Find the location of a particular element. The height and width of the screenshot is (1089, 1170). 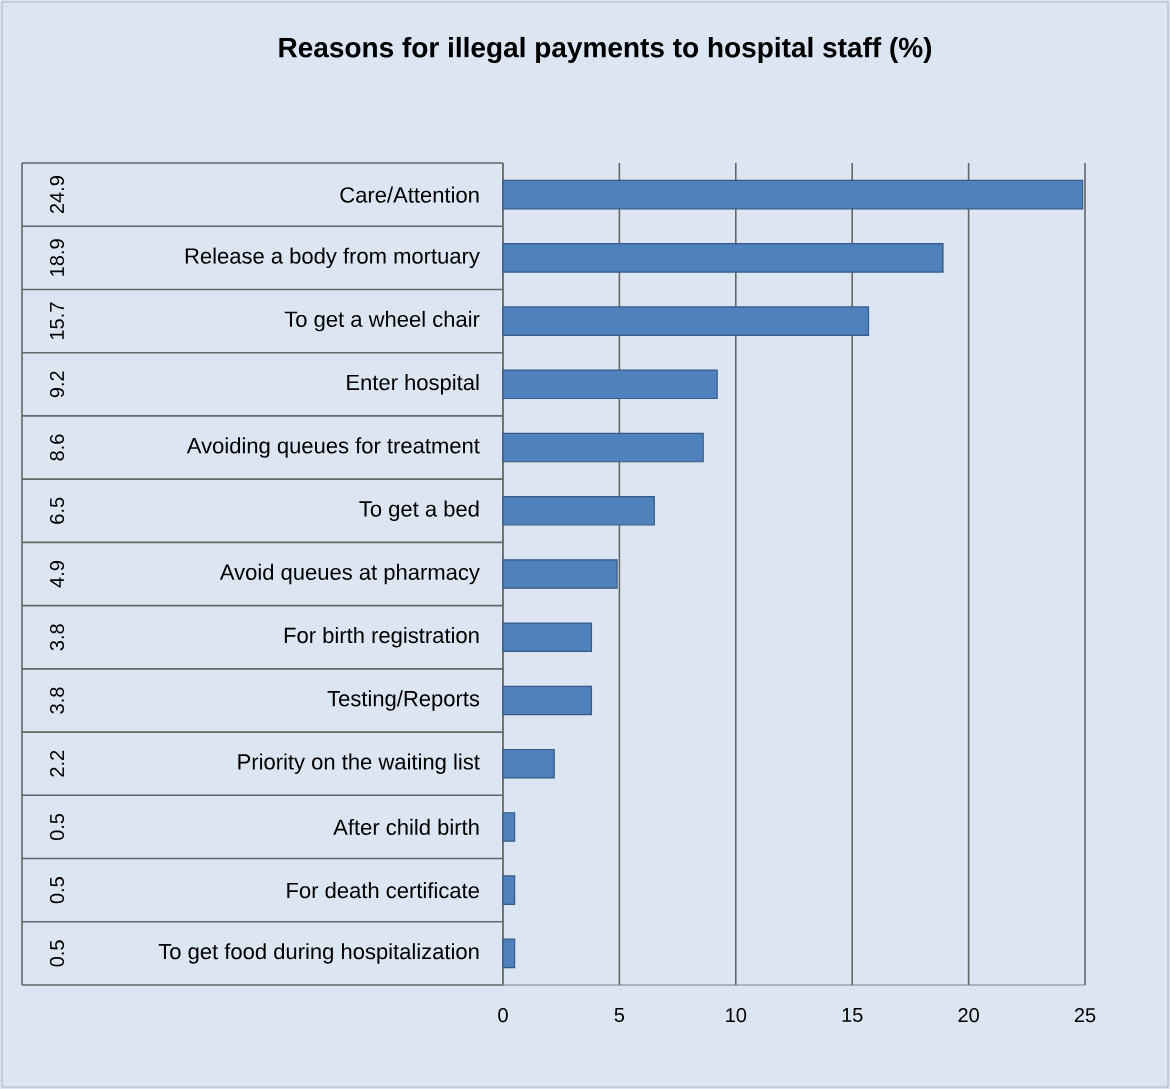

y-tick-label: To get a wheel chair is located at coordinates (382, 321).